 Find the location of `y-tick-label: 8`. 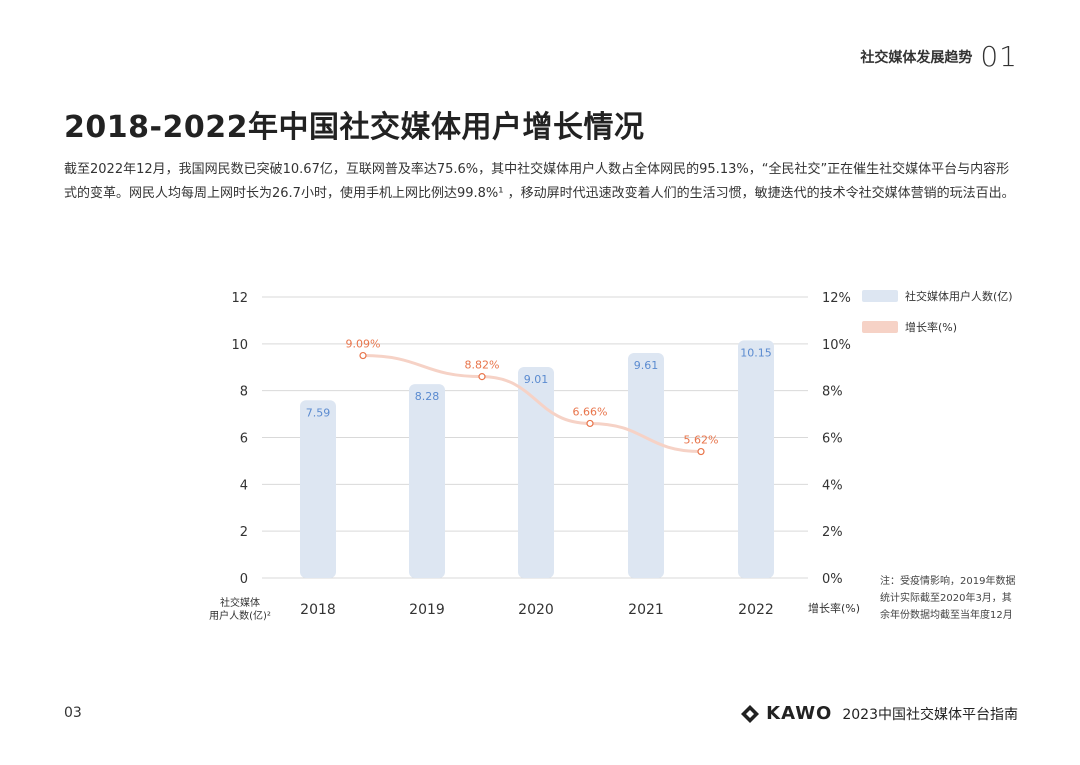

y-tick-label: 8 is located at coordinates (244, 392).